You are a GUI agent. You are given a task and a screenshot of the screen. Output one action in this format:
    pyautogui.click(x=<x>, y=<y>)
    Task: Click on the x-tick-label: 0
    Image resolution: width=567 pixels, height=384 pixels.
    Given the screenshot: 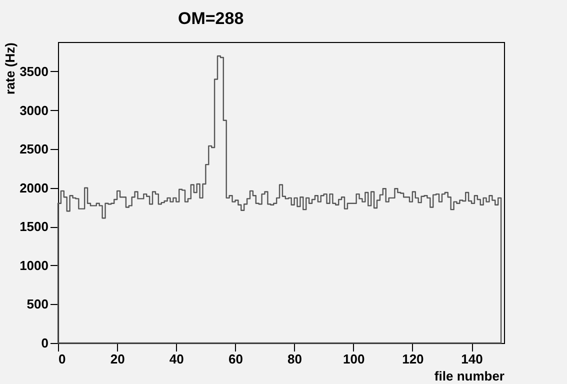 What is the action you would take?
    pyautogui.click(x=62, y=359)
    